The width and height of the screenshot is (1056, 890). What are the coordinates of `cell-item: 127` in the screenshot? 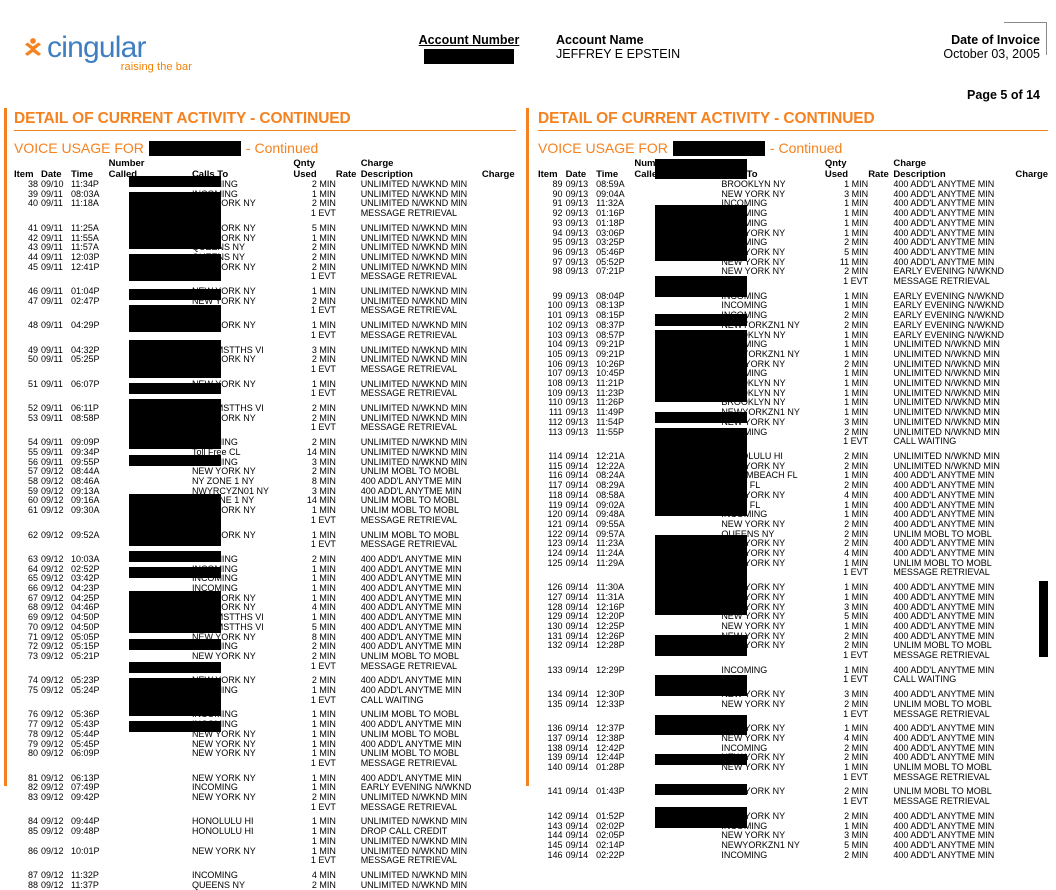 It's located at (555, 596).